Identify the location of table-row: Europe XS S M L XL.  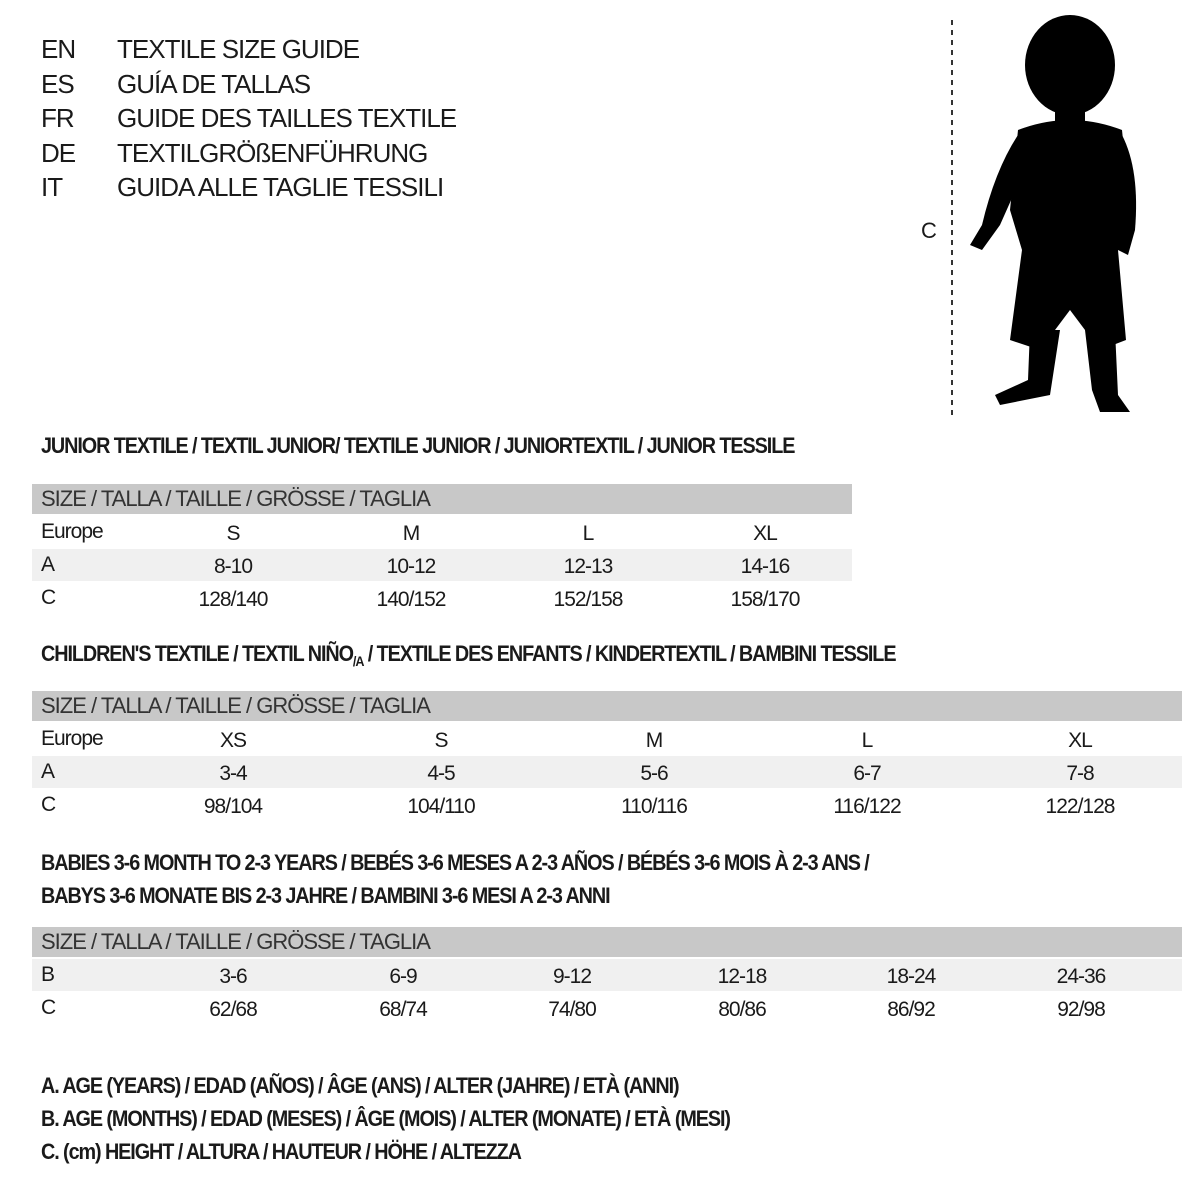
(600, 739).